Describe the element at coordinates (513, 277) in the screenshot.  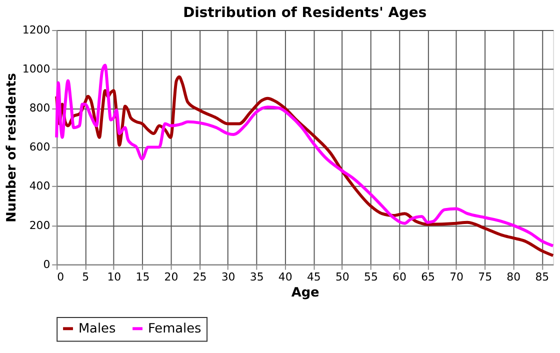
I see `x-tick-label: 80` at that location.